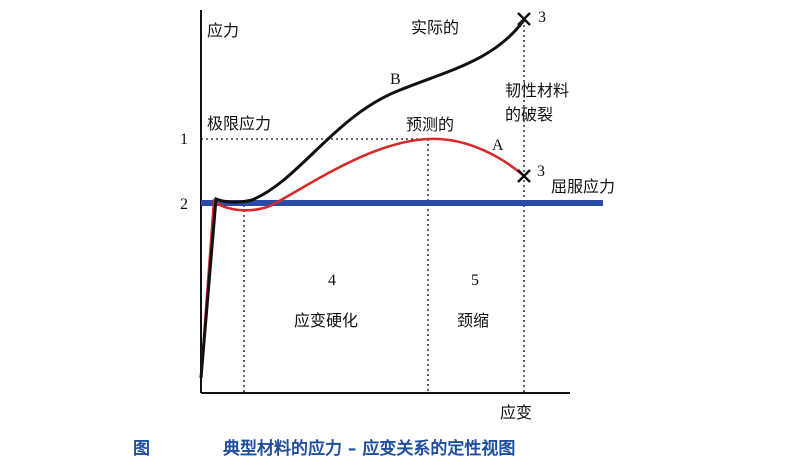 The image size is (798, 465). I want to click on y-marker-1-number: 1, so click(184, 139).